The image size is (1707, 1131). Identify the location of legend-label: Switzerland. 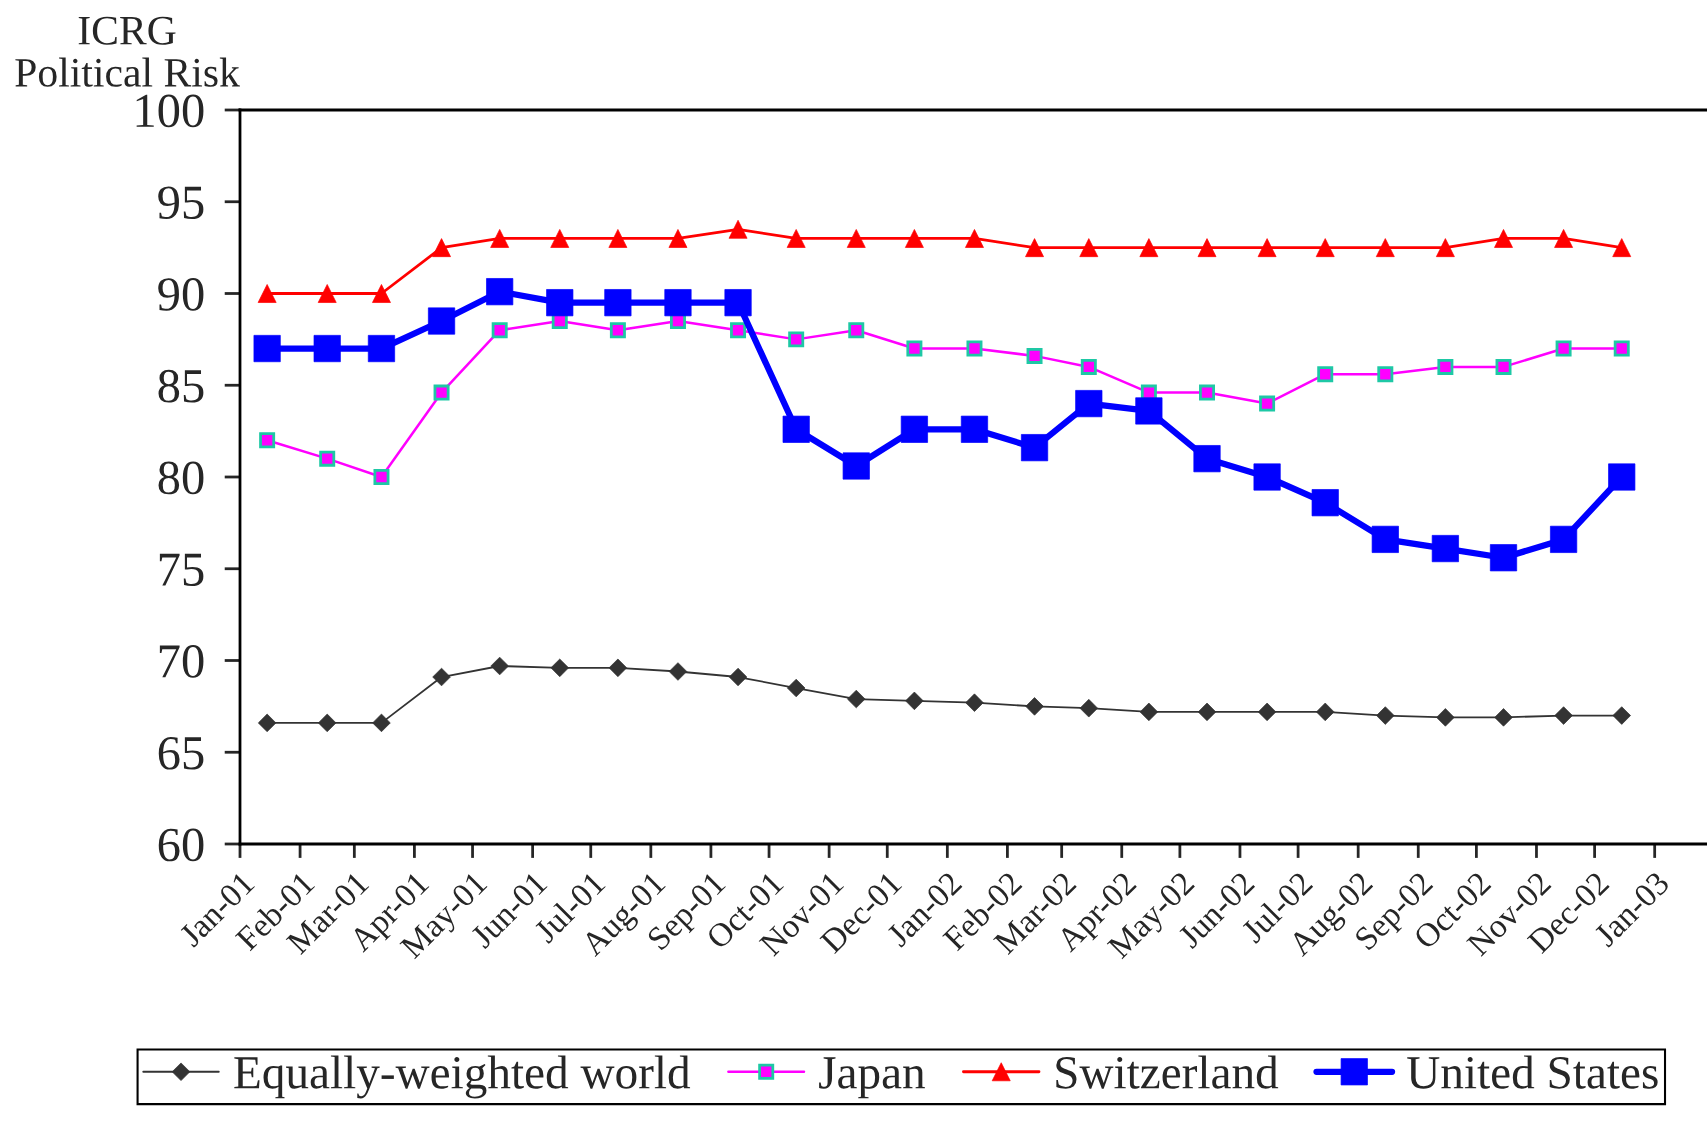
(1167, 1072).